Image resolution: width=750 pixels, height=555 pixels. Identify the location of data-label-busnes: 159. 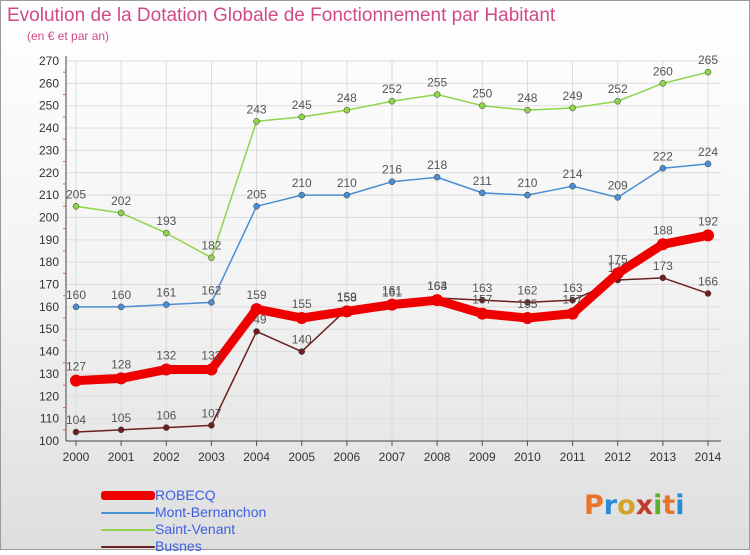
(347, 297).